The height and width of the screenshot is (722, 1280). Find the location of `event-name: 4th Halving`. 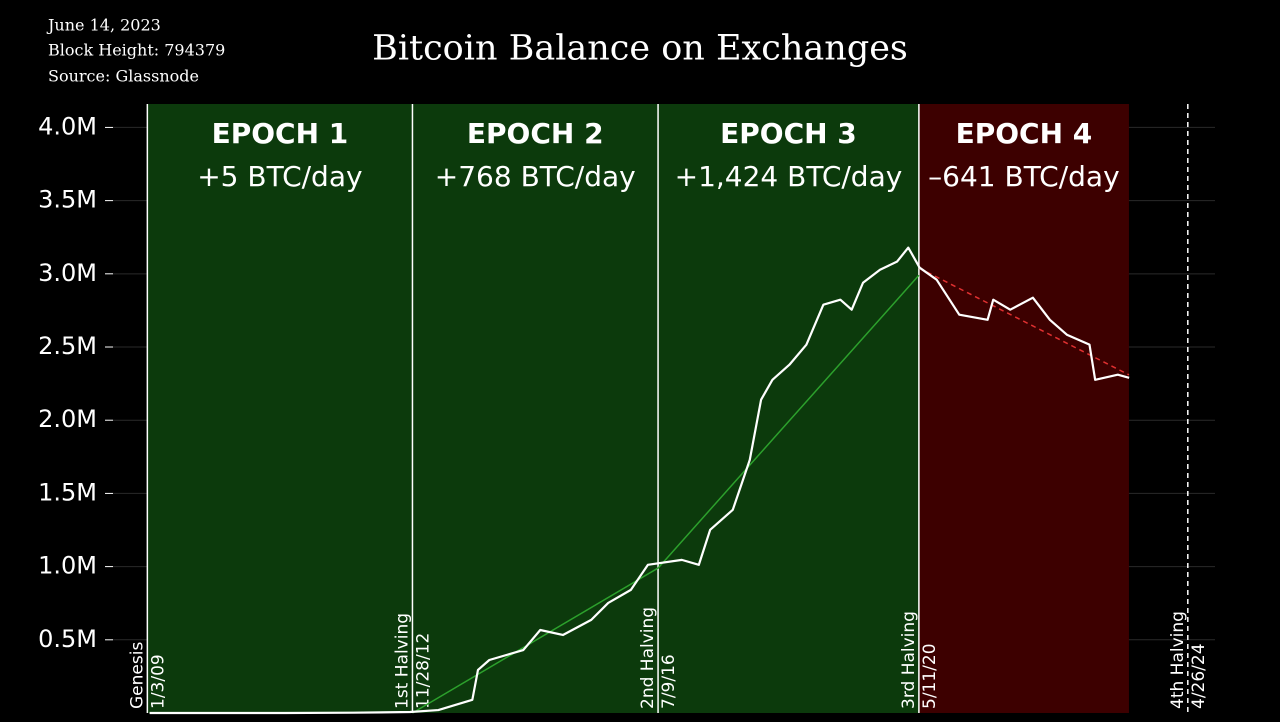

event-name: 4th Halving is located at coordinates (1178, 660).